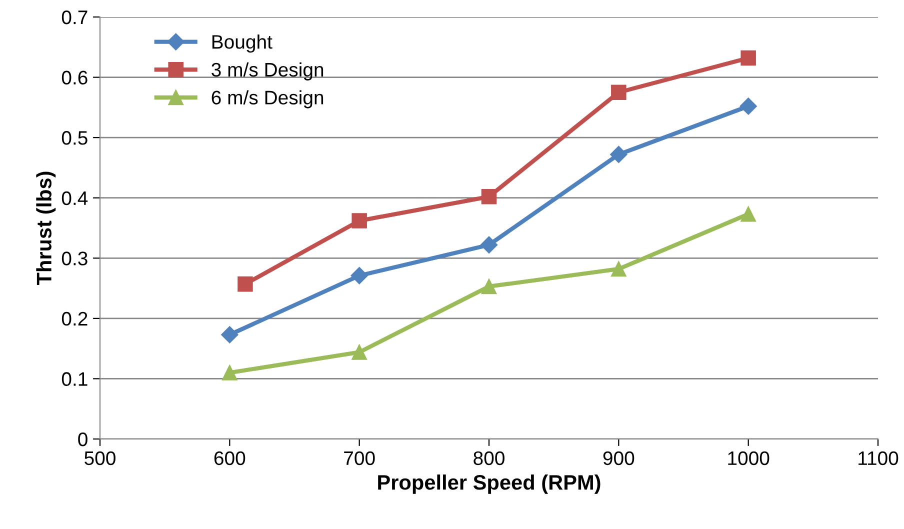 This screenshot has height=529, width=904. Describe the element at coordinates (489, 458) in the screenshot. I see `x-tick-label: 800` at that location.